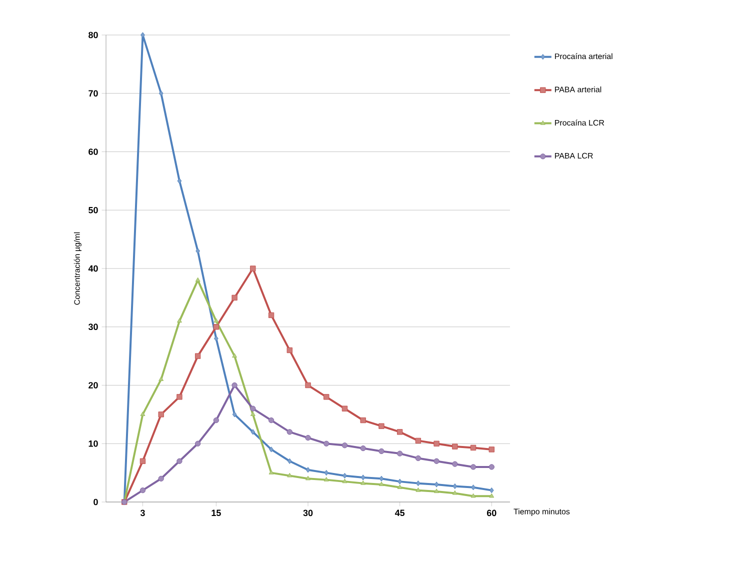  What do you see at coordinates (491, 513) in the screenshot?
I see `x-tick-label: 60` at bounding box center [491, 513].